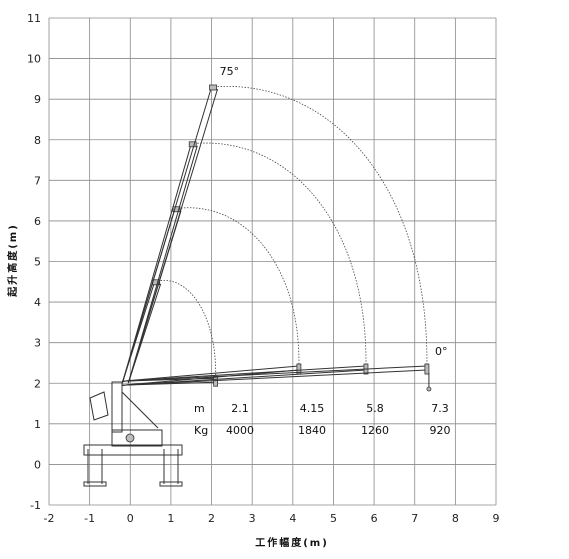  Describe the element at coordinates (34, 59) in the screenshot. I see `y-tick-label: 10` at that location.